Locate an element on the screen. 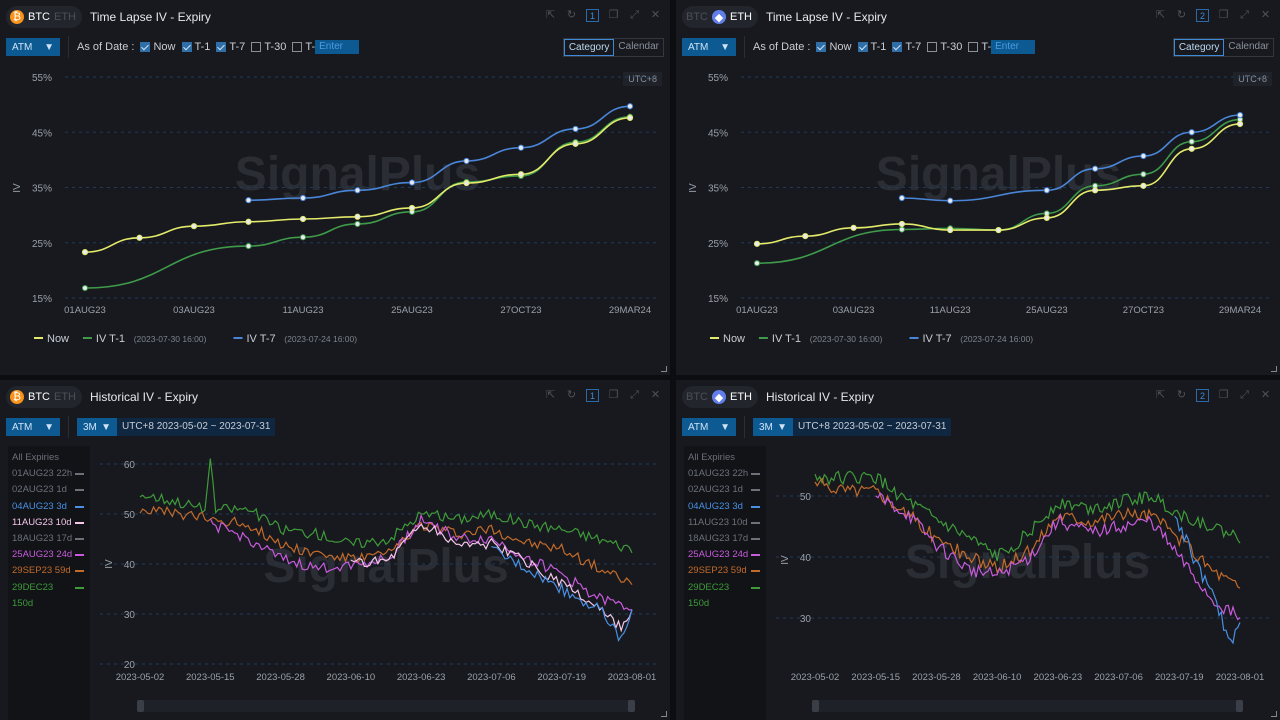 The height and width of the screenshot is (720, 1280). checkbox-label: T-30 is located at coordinates (275, 47).